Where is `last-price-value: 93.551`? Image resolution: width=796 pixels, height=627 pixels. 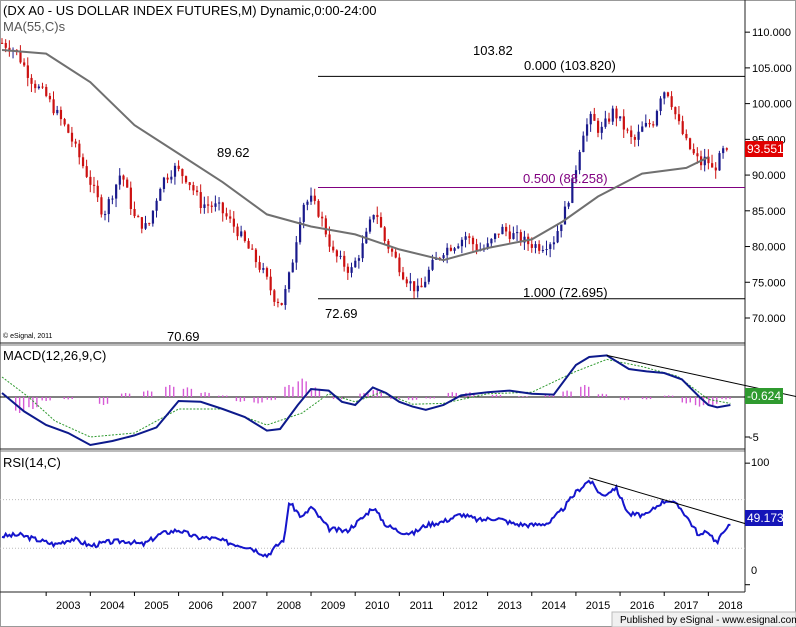 last-price-value: 93.551 is located at coordinates (765, 149).